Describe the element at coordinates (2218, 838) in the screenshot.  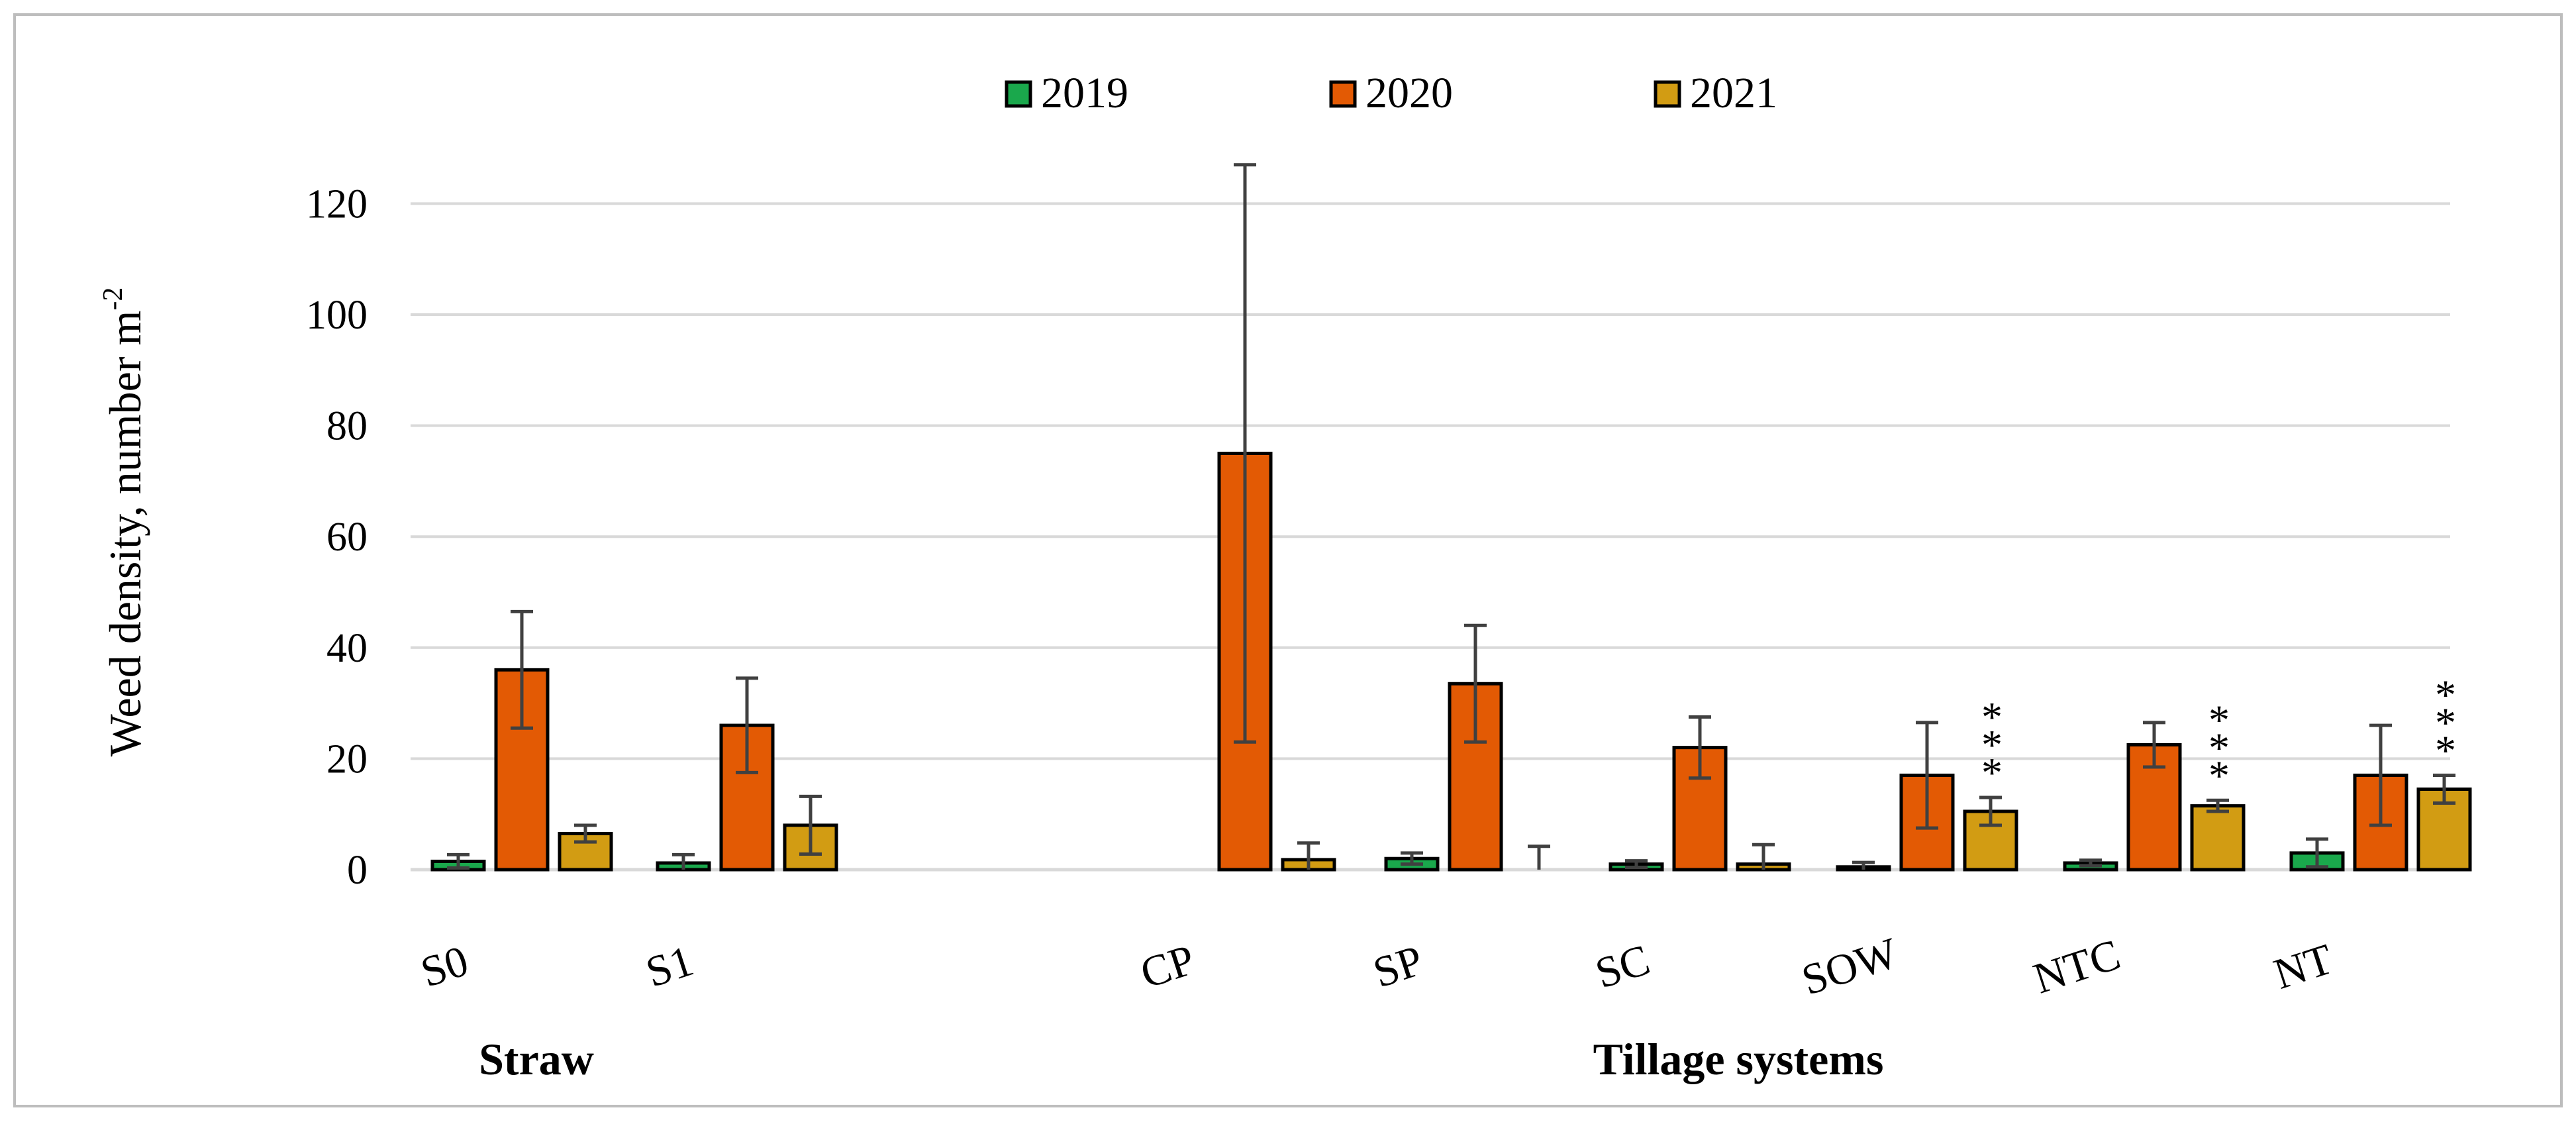
I see `bar-ntc-2021` at that location.